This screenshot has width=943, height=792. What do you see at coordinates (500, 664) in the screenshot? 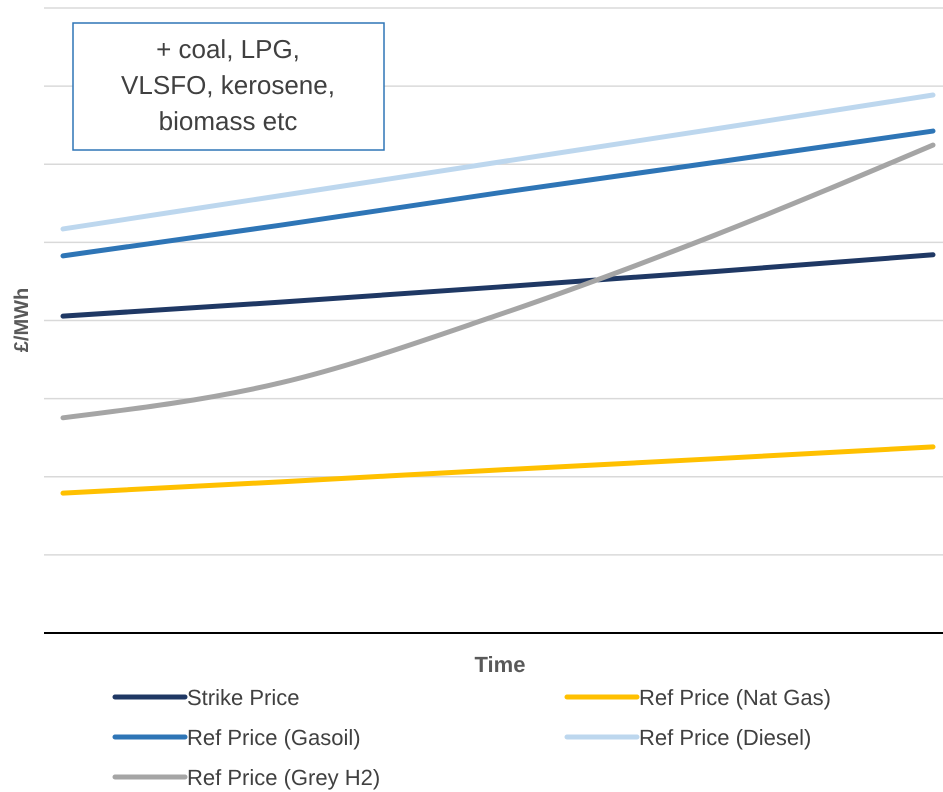
I see `x-axis-title: Time` at bounding box center [500, 664].